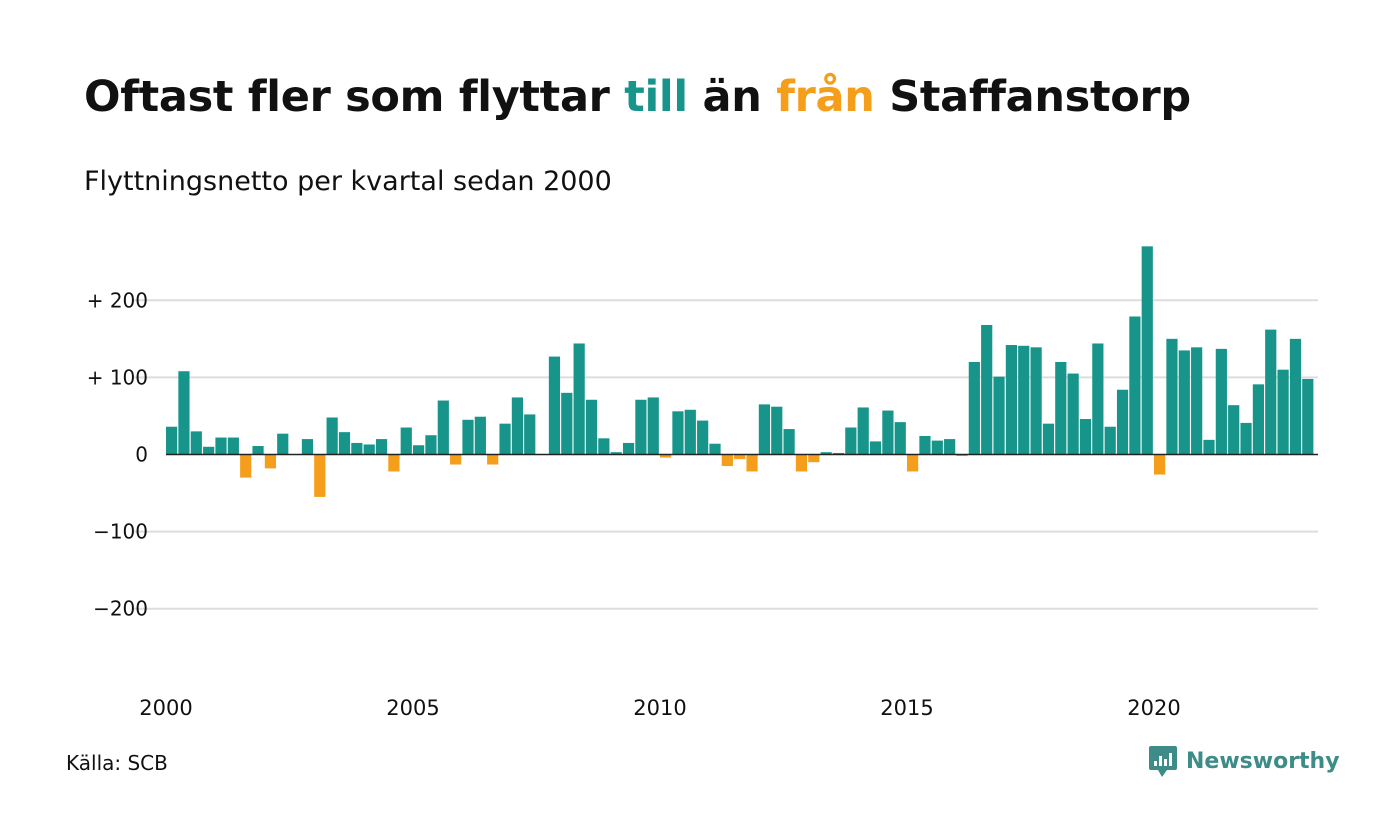 The image size is (1400, 840). Describe the element at coordinates (117, 763) in the screenshot. I see `source-note: Källa: SCB` at that location.